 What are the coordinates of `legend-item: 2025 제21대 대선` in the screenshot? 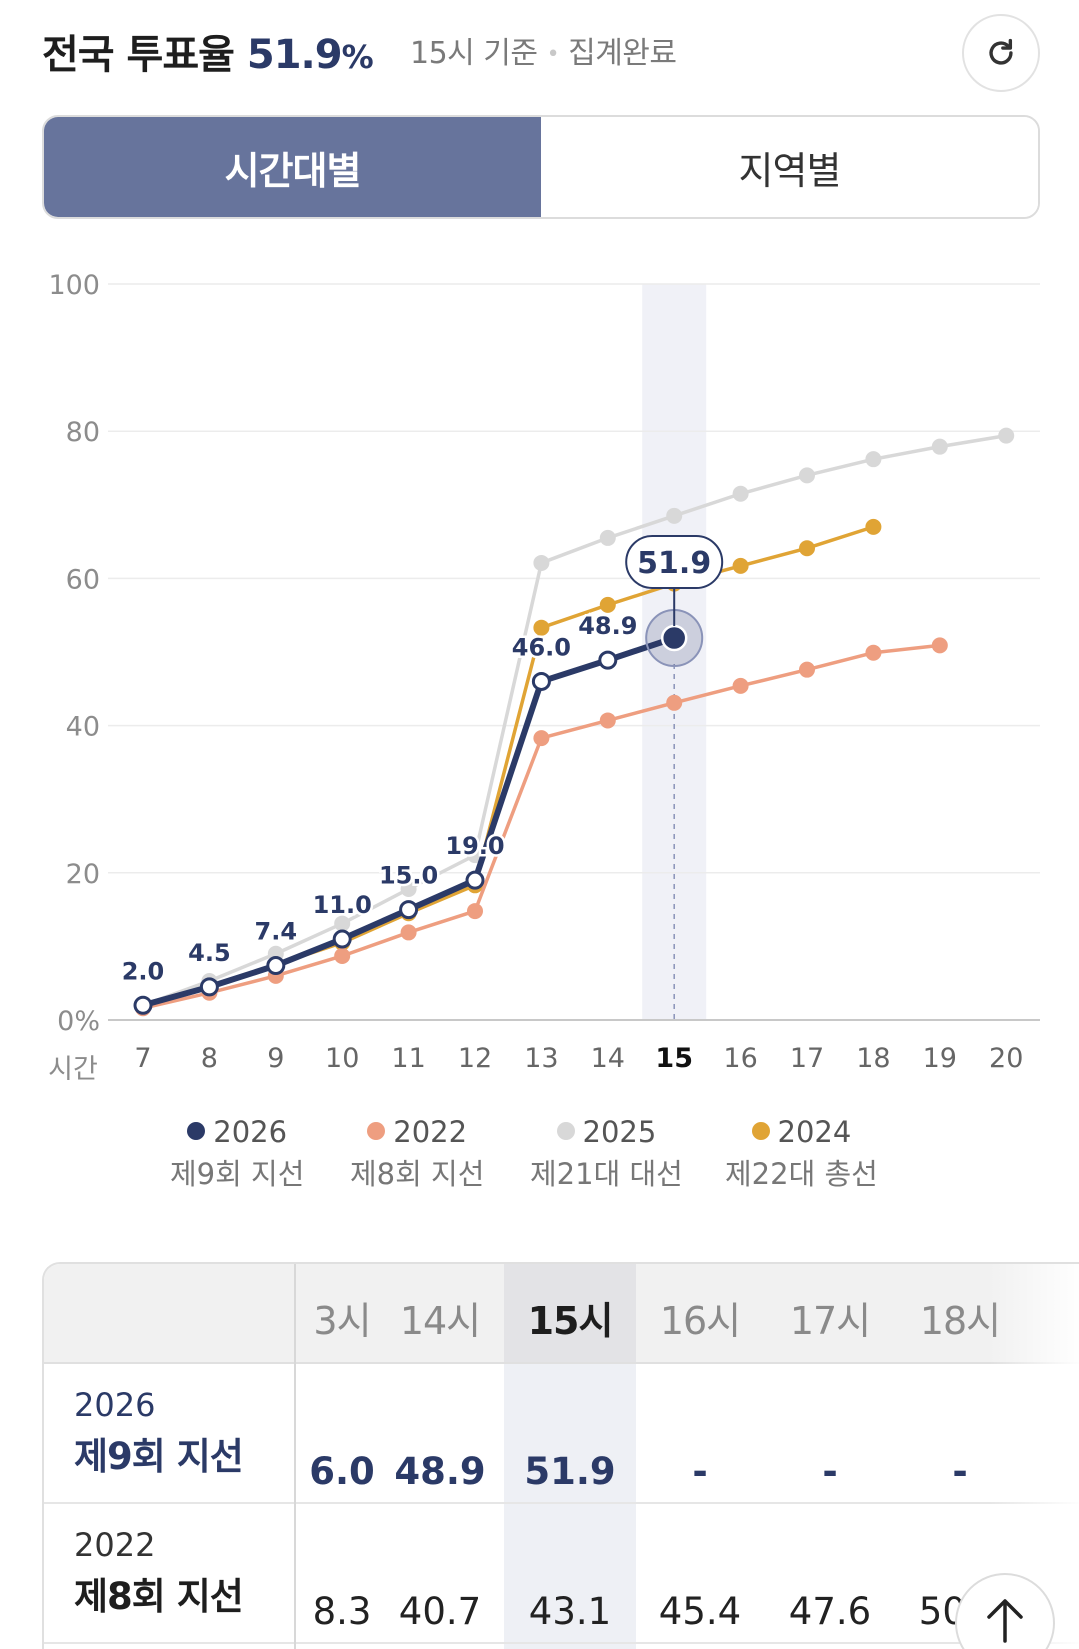 It's located at (606, 1154).